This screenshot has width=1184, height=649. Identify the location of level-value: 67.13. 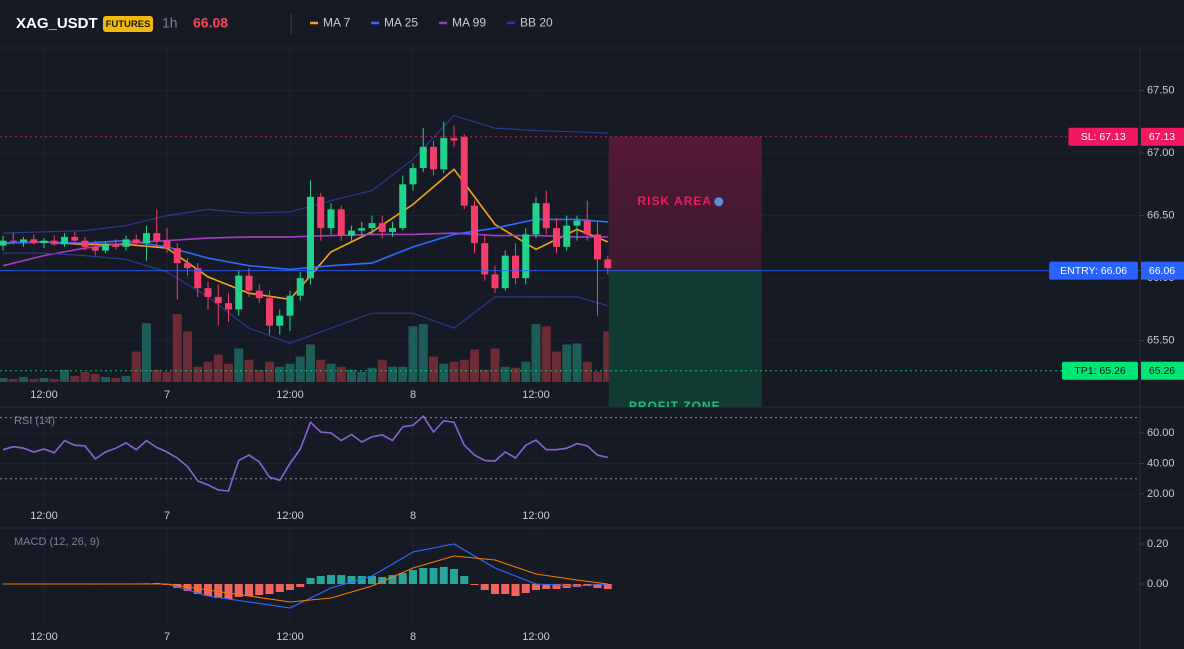
(1162, 137).